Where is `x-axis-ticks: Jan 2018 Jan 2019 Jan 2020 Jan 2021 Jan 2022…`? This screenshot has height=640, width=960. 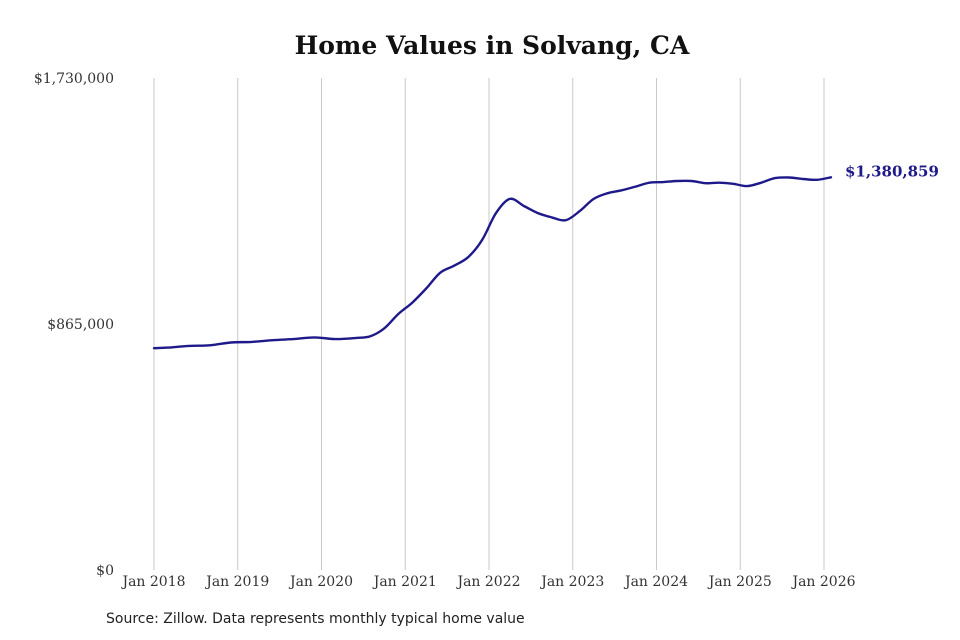 x-axis-ticks: Jan 2018 Jan 2019 Jan 2020 Jan 2021 Jan 2022… is located at coordinates (487, 582).